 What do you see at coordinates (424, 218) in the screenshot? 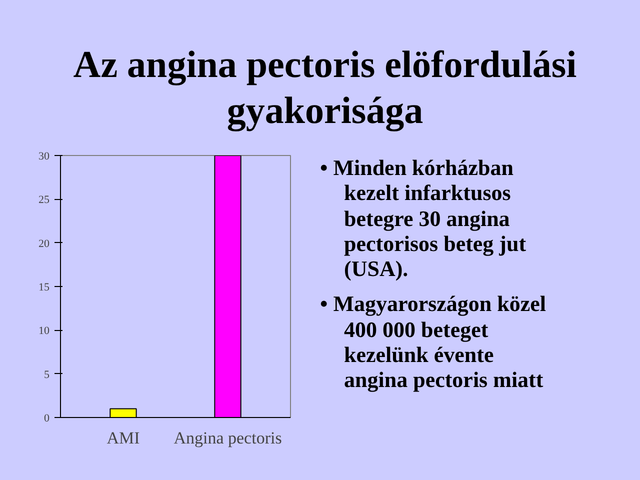
I see `text: • Minden kórházban kezelt infarktusos betegre 30 angina pectorisos beteg jut (USA).` at bounding box center [424, 218].